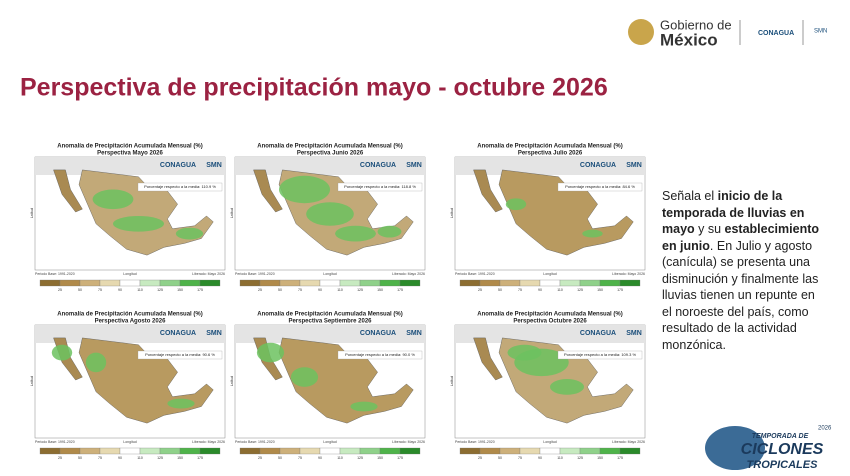 Image resolution: width=850 pixels, height=476 pixels. I want to click on mean-label: Porcentaje respecto a la media: 109.3 %, so click(600, 354).